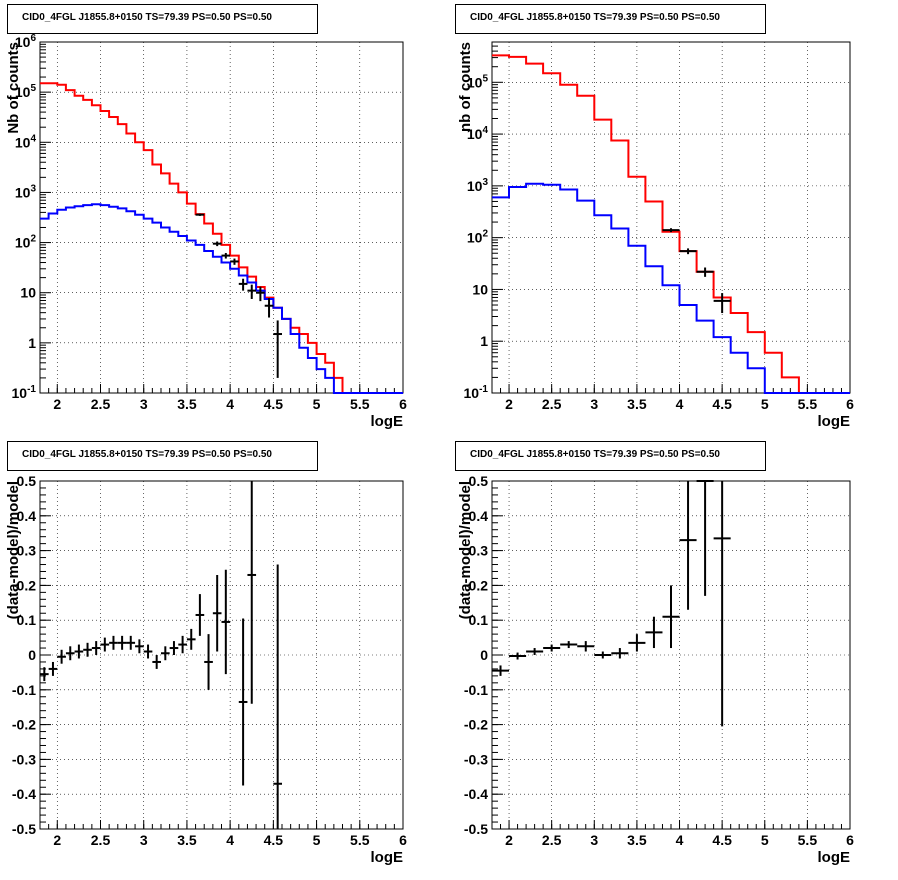 The width and height of the screenshot is (898, 880). Describe the element at coordinates (13, 88) in the screenshot. I see `y-axis-label: Nb of counts` at that location.